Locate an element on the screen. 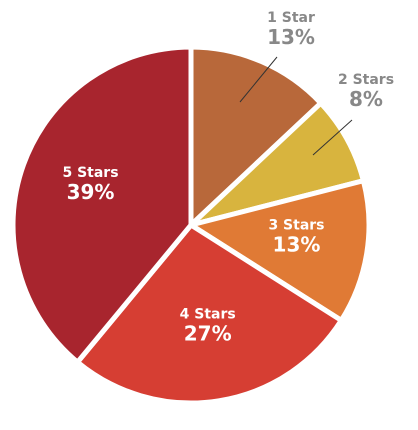  pie-slice-1-star is located at coordinates (256, 137).